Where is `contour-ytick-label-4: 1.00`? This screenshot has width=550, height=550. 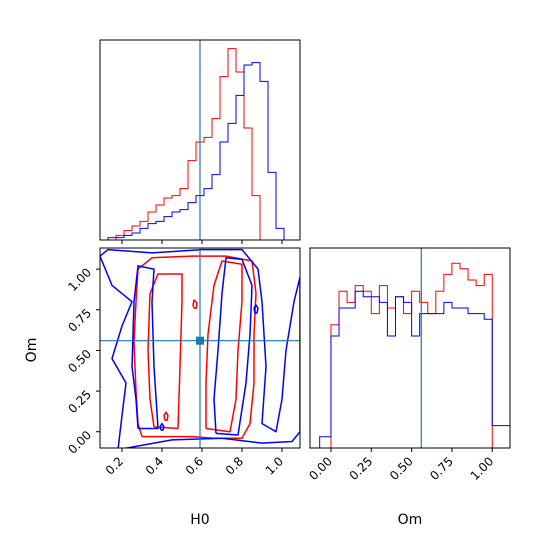
contour-ytick-label-4: 1.00 is located at coordinates (79, 279).